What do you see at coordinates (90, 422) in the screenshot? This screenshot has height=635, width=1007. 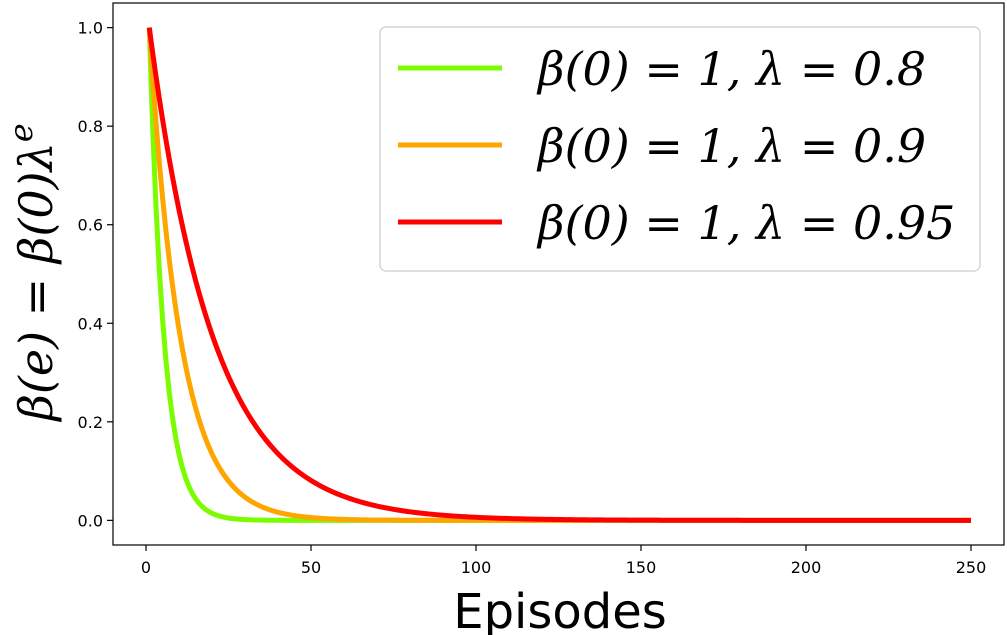 I see `y-tick-label: 0.2` at bounding box center [90, 422].